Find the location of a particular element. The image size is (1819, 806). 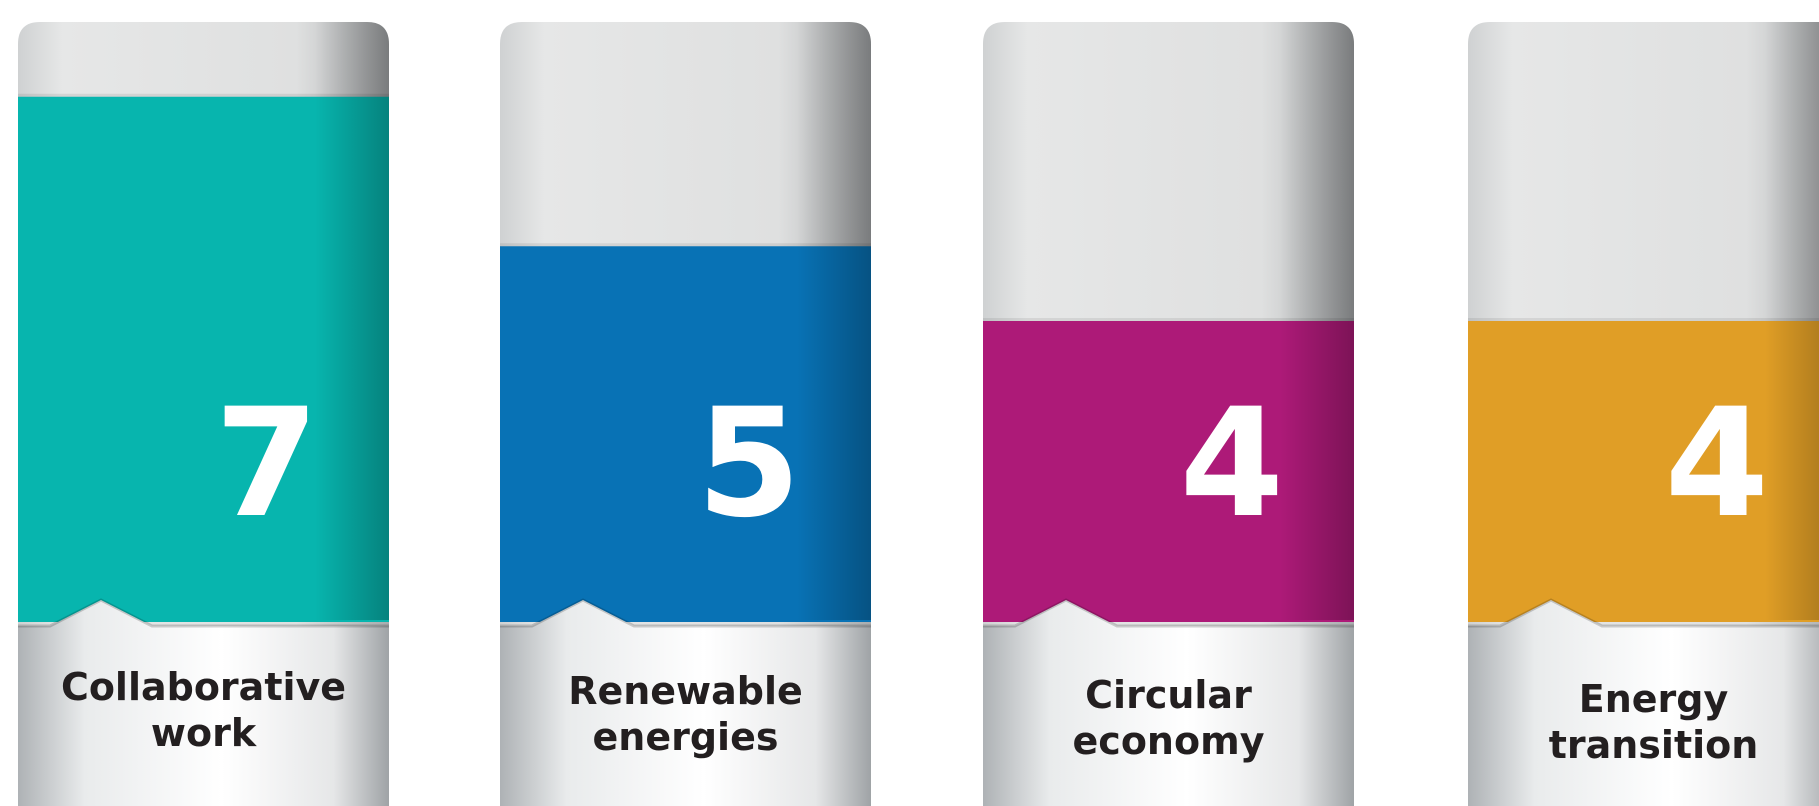

category-label: Renewable energies is located at coordinates (685, 714).